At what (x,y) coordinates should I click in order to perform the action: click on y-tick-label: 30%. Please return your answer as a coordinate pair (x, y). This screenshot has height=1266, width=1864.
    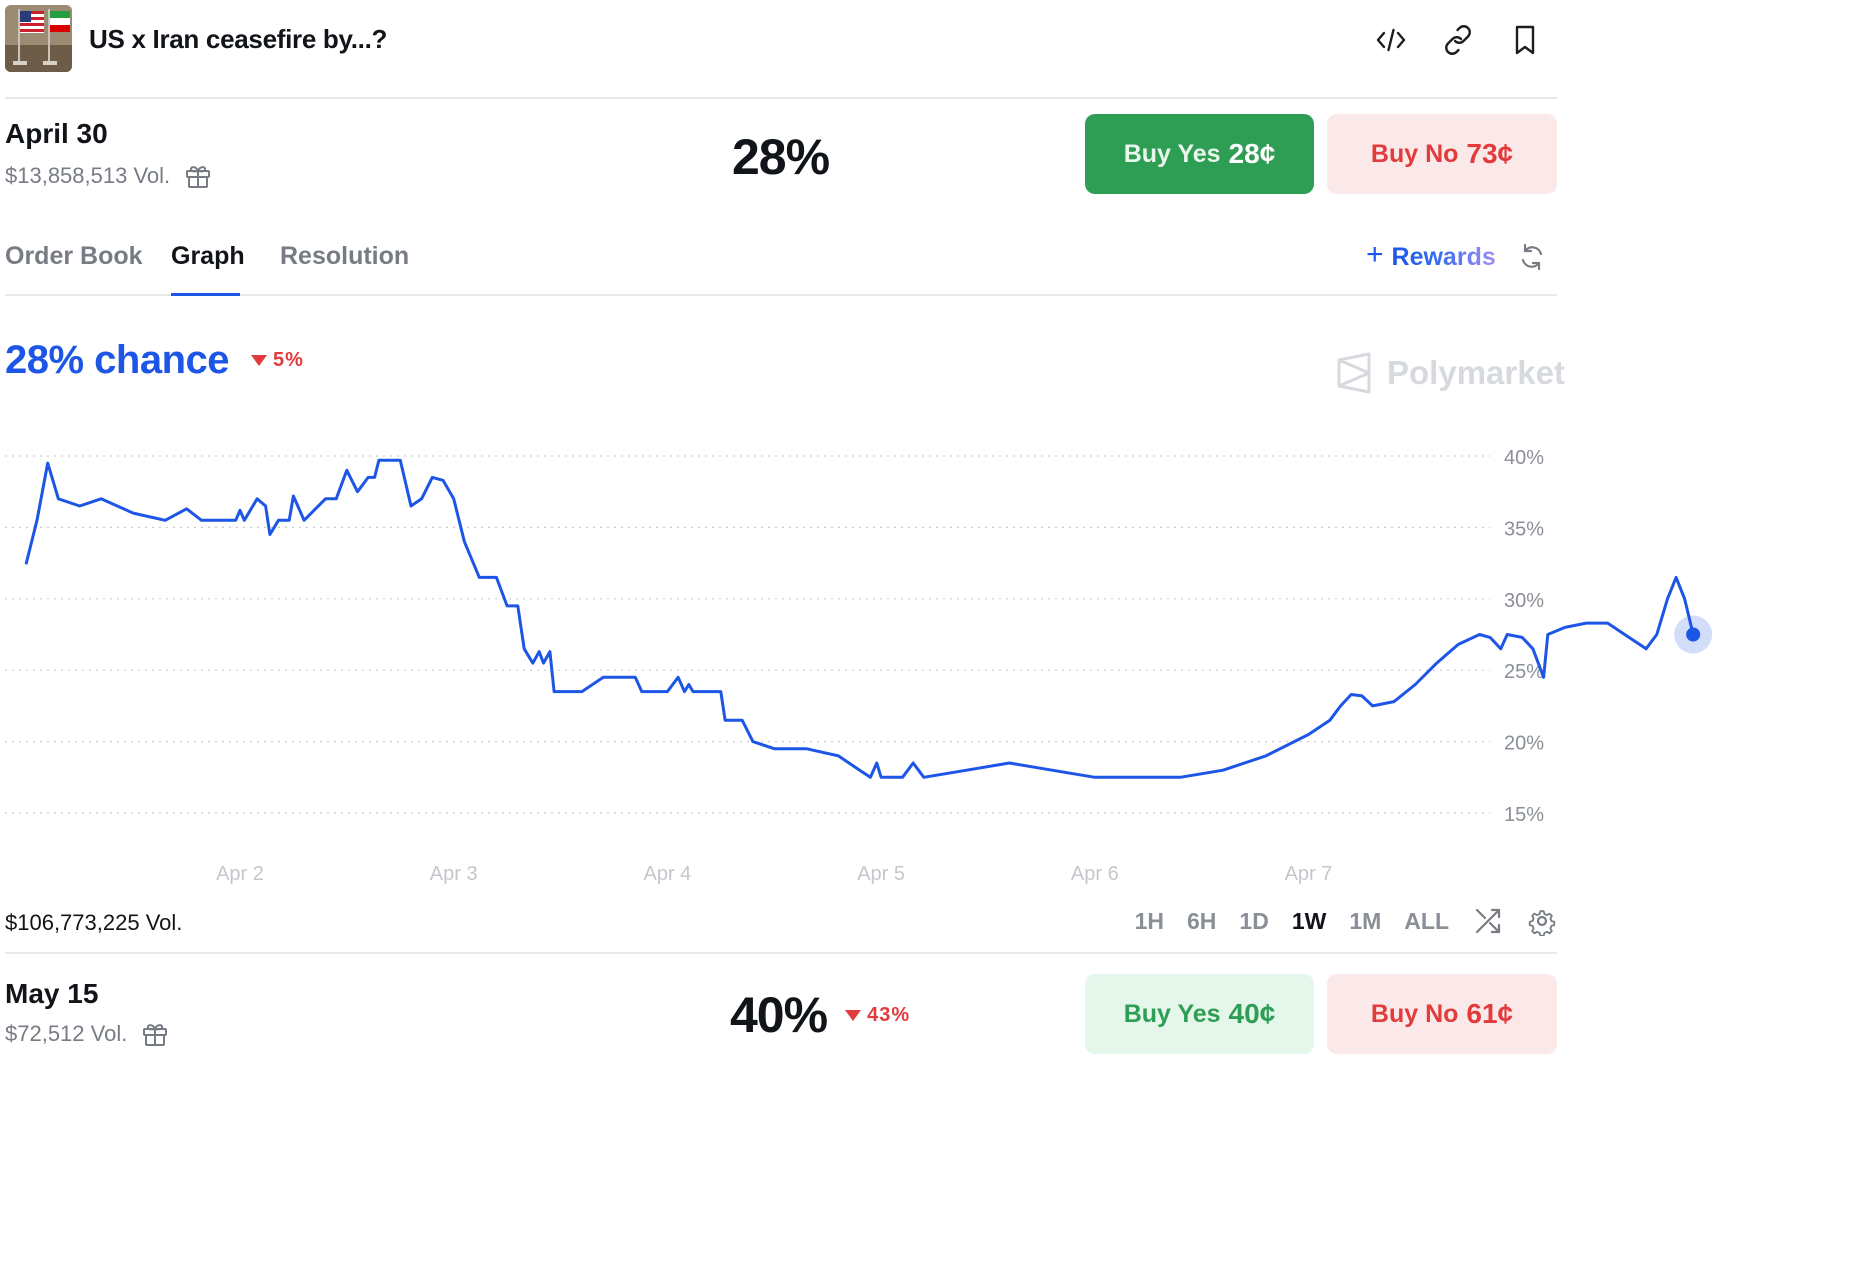
    Looking at the image, I should click on (1524, 601).